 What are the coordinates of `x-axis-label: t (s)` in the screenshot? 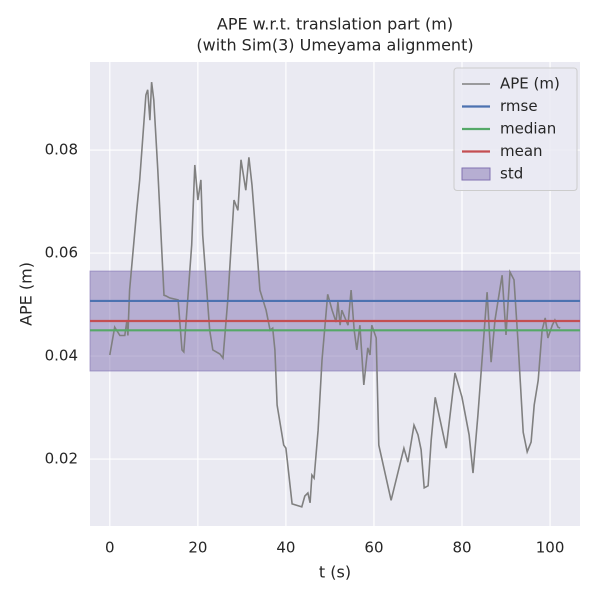 It's located at (335, 572).